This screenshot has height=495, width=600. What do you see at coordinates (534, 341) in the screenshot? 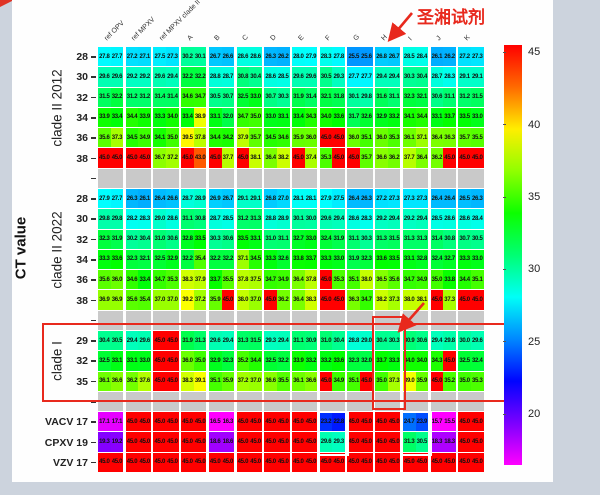
I see `colorbar-tick-label: 25` at bounding box center [534, 341].